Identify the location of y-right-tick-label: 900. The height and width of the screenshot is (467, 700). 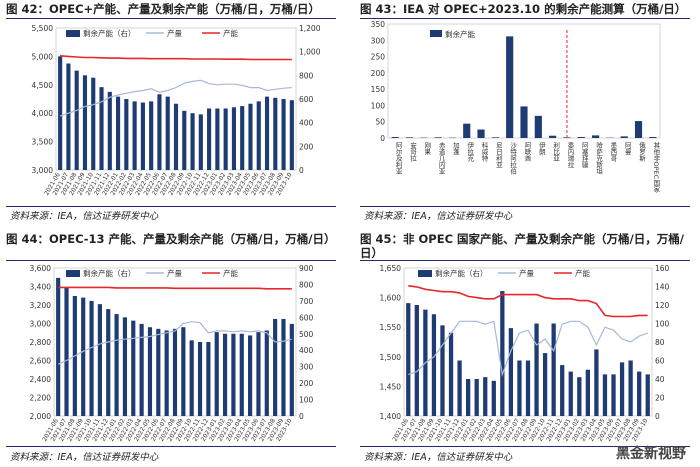
(306, 268).